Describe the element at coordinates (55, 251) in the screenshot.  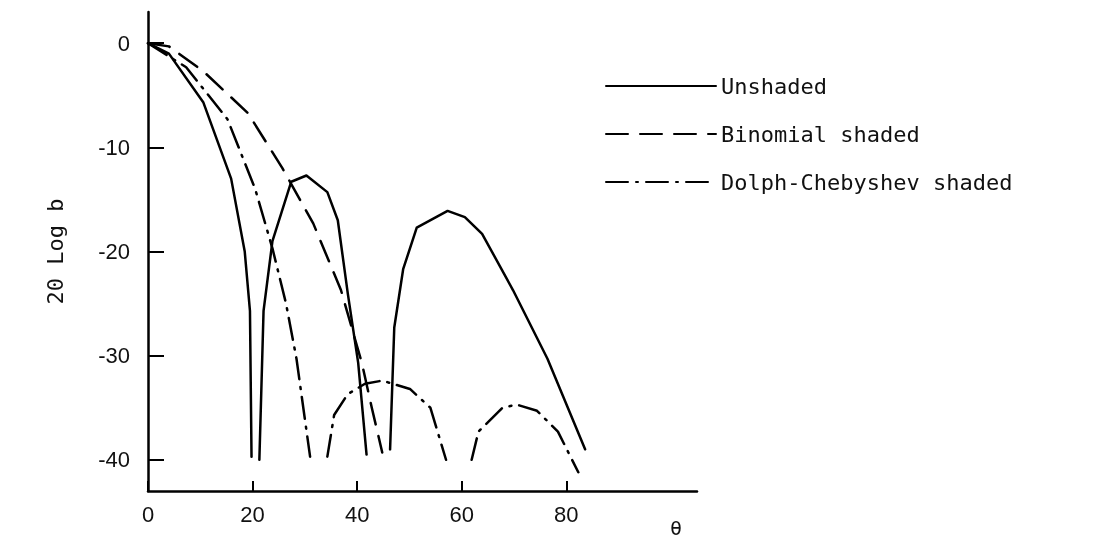
I see `y-axis-title: 20 Log b` at that location.